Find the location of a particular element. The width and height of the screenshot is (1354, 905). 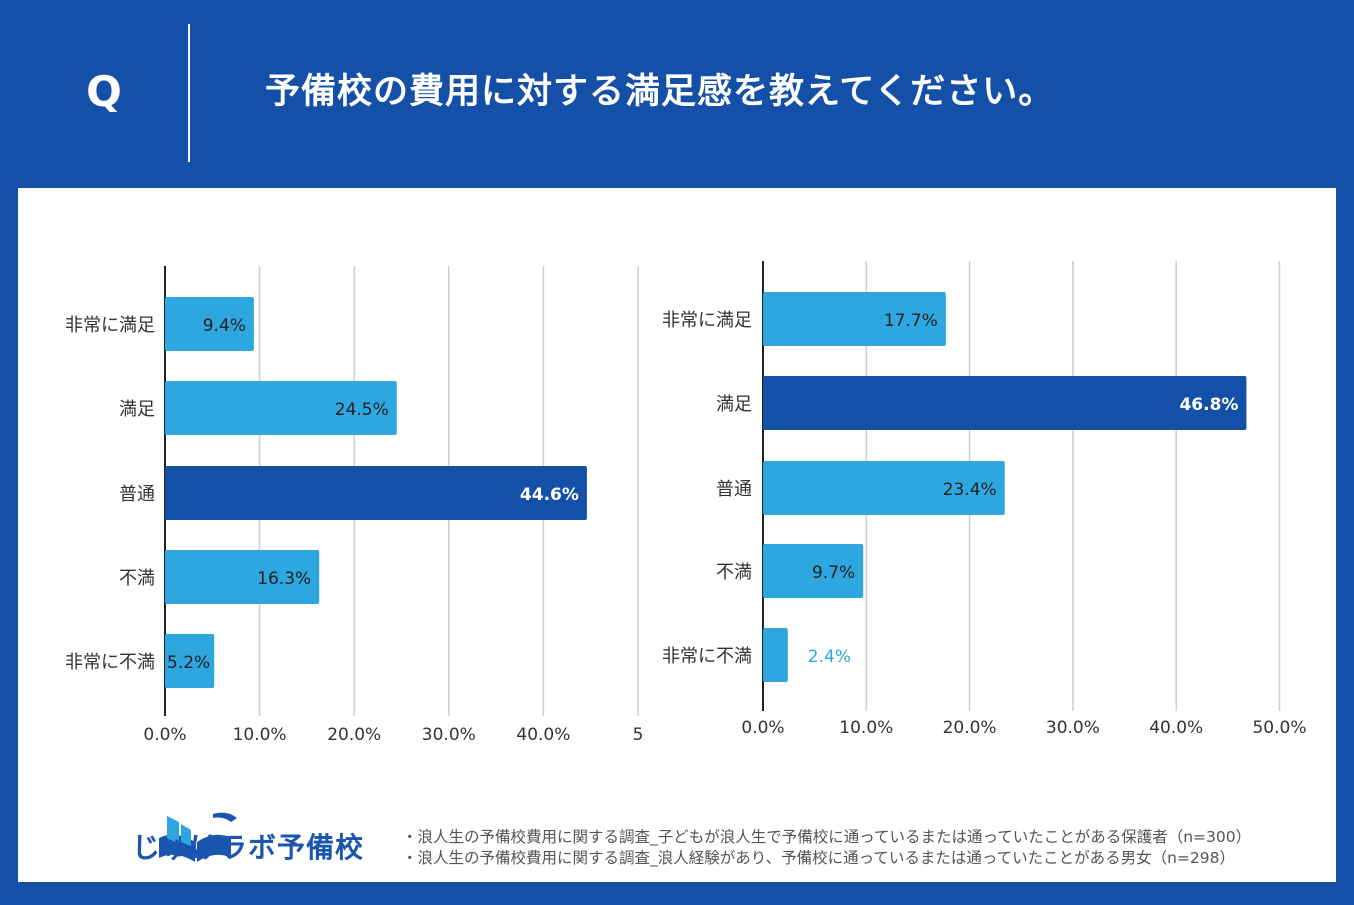

value-label: 5.2% is located at coordinates (188, 663).